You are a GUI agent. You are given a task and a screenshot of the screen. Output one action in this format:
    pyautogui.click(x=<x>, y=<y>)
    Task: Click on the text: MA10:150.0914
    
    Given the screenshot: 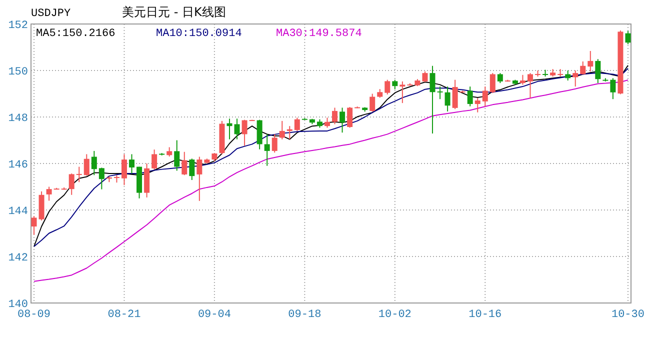 What is the action you would take?
    pyautogui.click(x=199, y=34)
    